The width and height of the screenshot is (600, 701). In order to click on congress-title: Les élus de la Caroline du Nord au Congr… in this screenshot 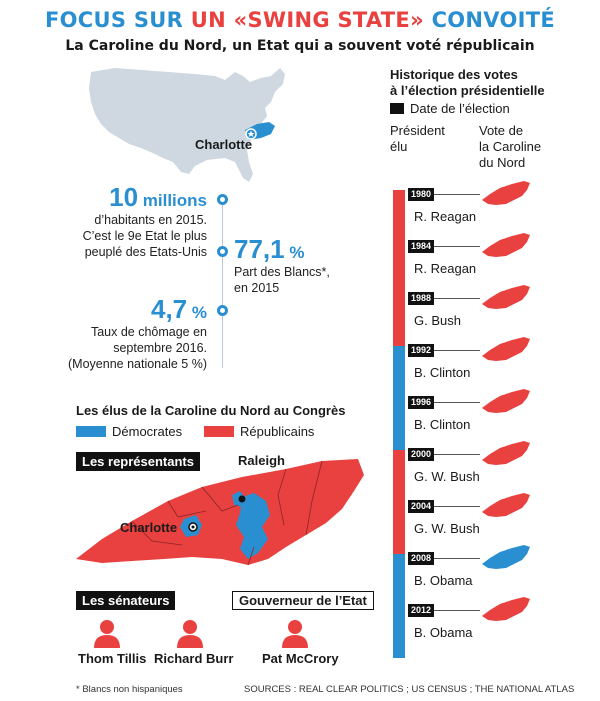, I will do `click(211, 410)`.